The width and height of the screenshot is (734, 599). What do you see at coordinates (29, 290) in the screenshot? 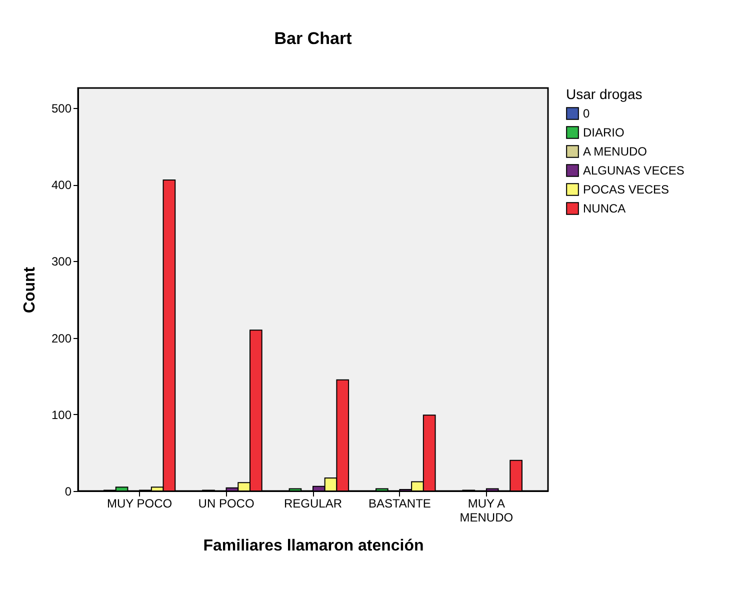
I see `y-axis-title: Count` at bounding box center [29, 290].